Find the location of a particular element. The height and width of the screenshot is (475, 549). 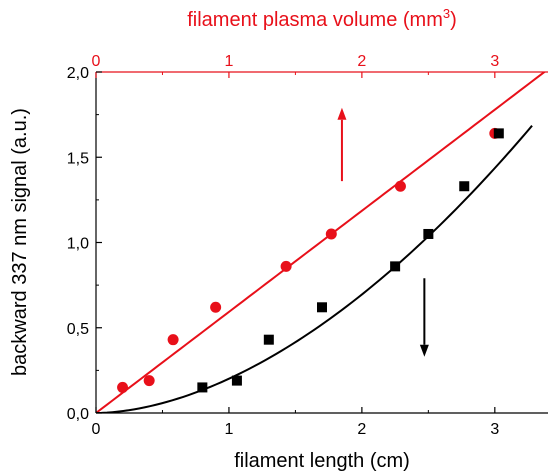

down-arrow is located at coordinates (424, 317).